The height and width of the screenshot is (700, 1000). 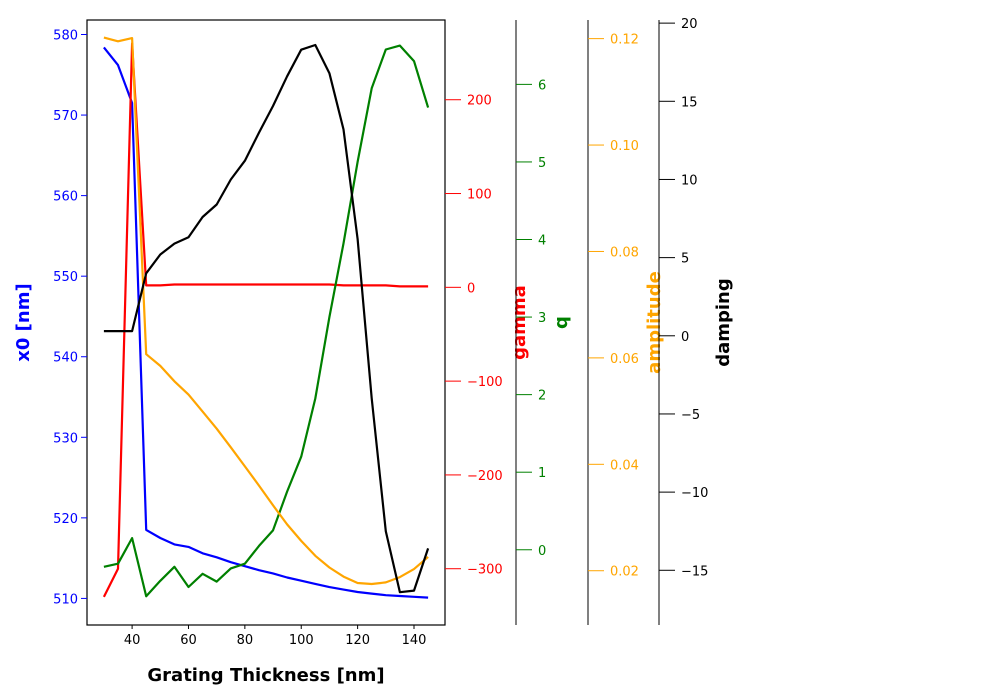 What do you see at coordinates (65, 438) in the screenshot?
I see `x0-tick-label: 530` at bounding box center [65, 438].